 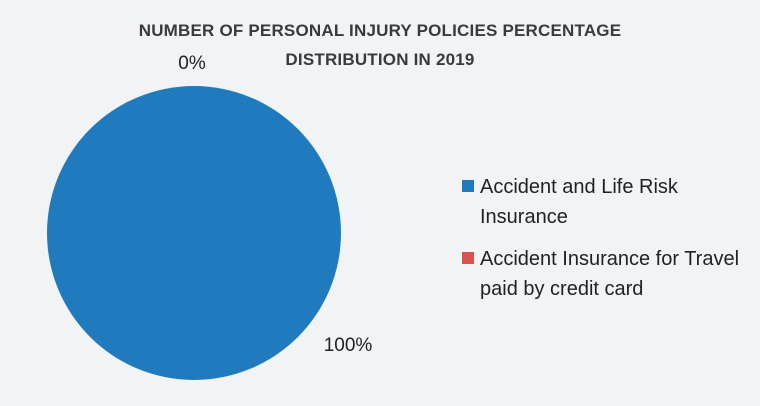 I want to click on legend-item-accident-life: Accident and Life Risk Insurance, so click(x=607, y=202).